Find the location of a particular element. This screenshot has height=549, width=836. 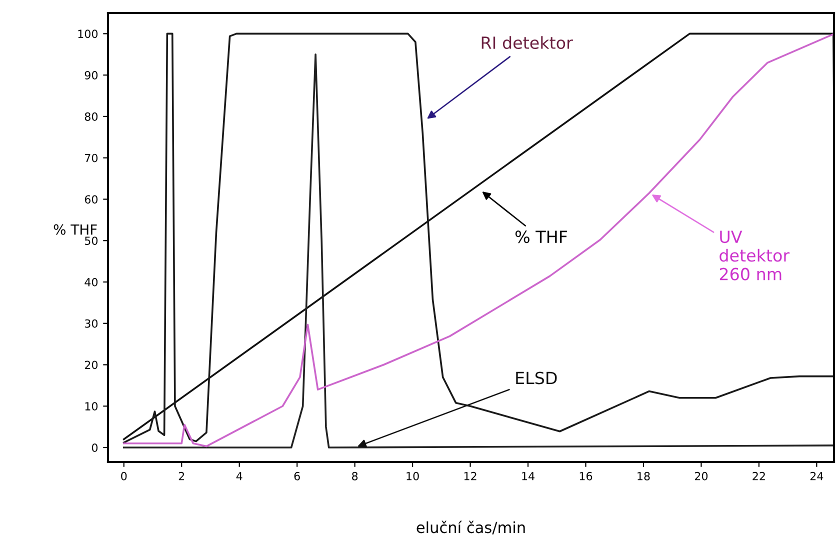

x-tick-label: 18 is located at coordinates (644, 476).